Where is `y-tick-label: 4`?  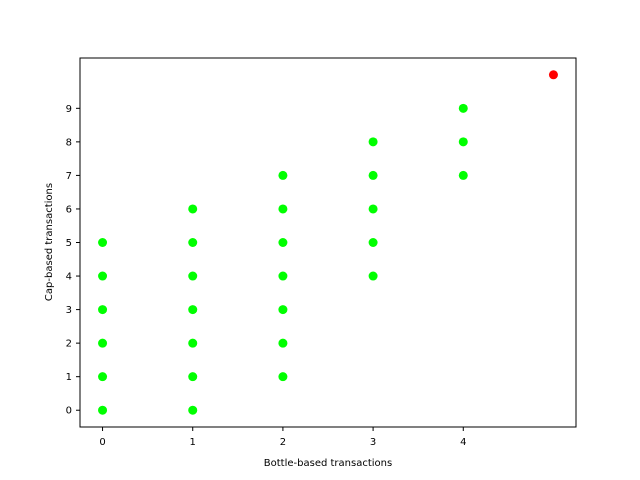
y-tick-label: 4 is located at coordinates (69, 277).